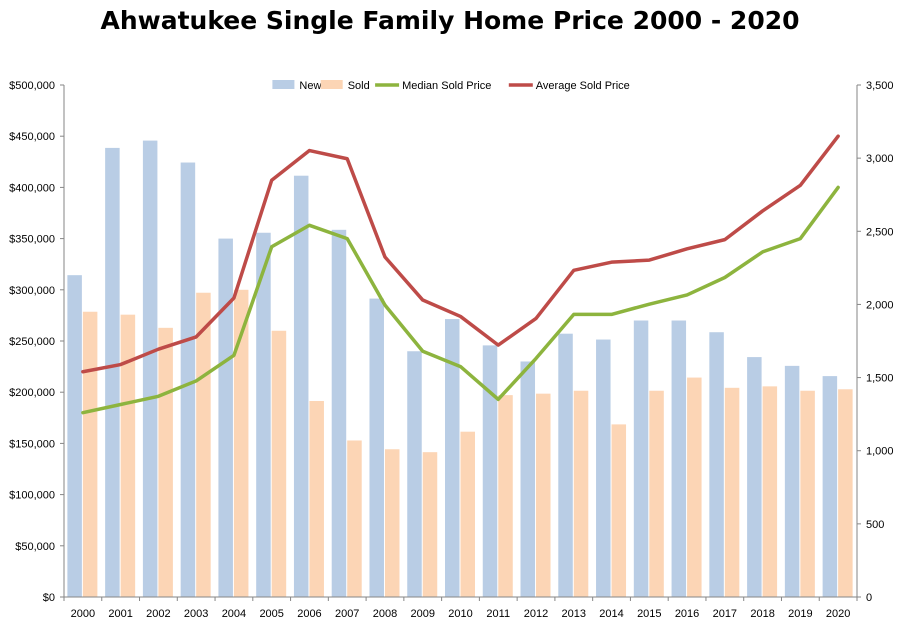 The image size is (900, 625). What do you see at coordinates (279, 463) in the screenshot?
I see `bar-sold-2005` at bounding box center [279, 463].